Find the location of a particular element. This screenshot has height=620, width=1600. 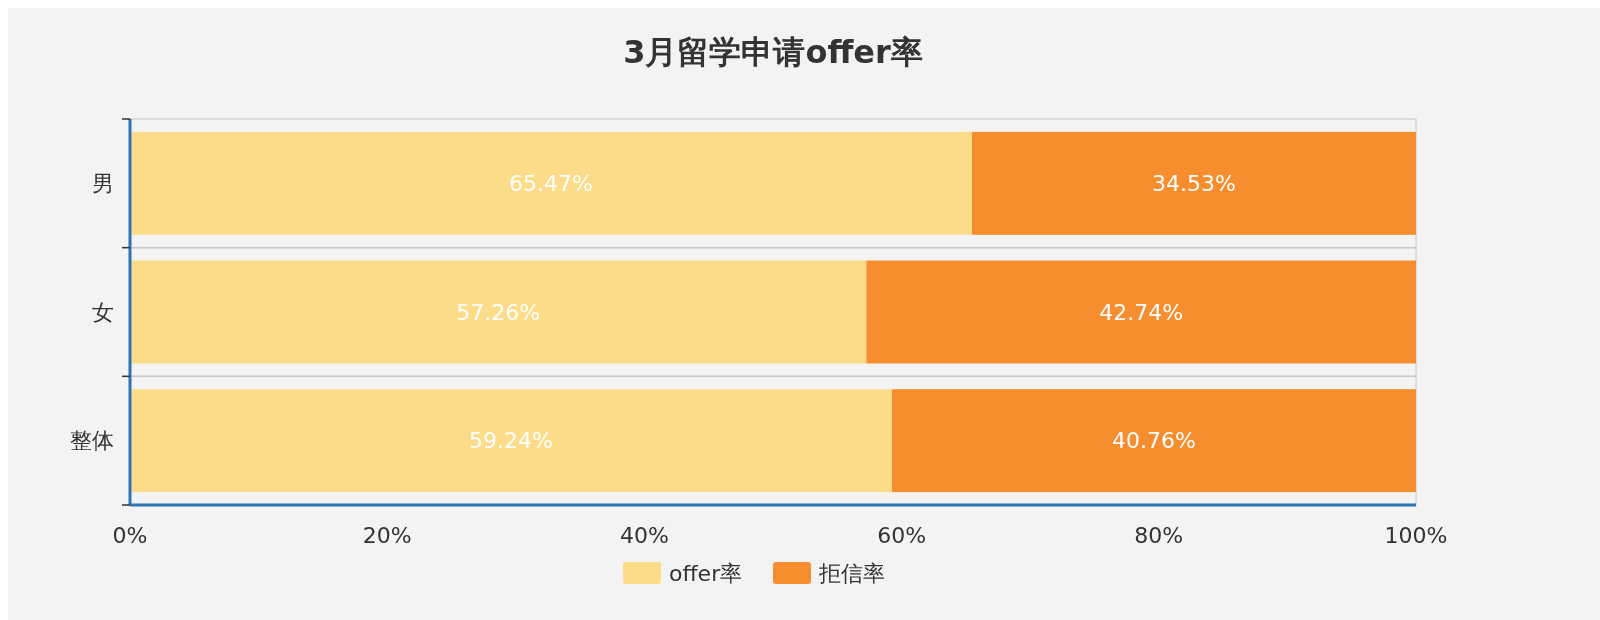

data-label: 57.26% is located at coordinates (498, 312).